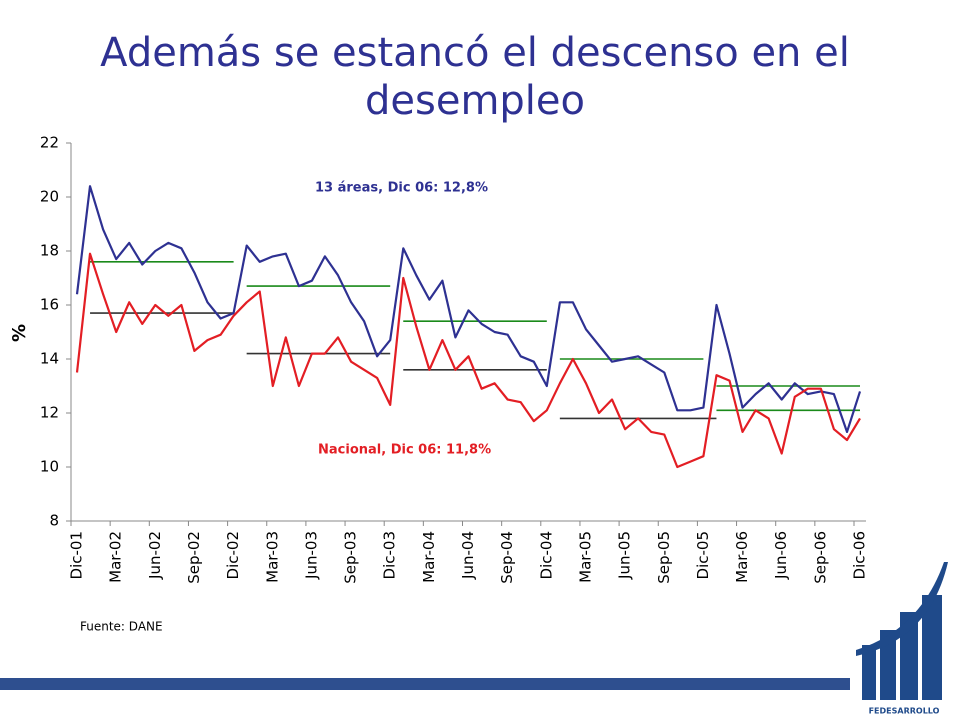 The height and width of the screenshot is (724, 960). I want to click on x-tick-label: Jun-04, so click(468, 555).